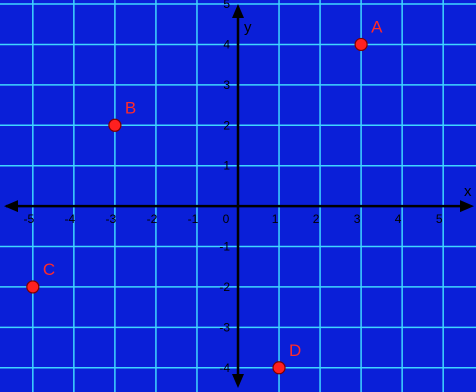 This screenshot has width=476, height=392. Describe the element at coordinates (357, 219) in the screenshot. I see `x-tick-label: 3` at that location.